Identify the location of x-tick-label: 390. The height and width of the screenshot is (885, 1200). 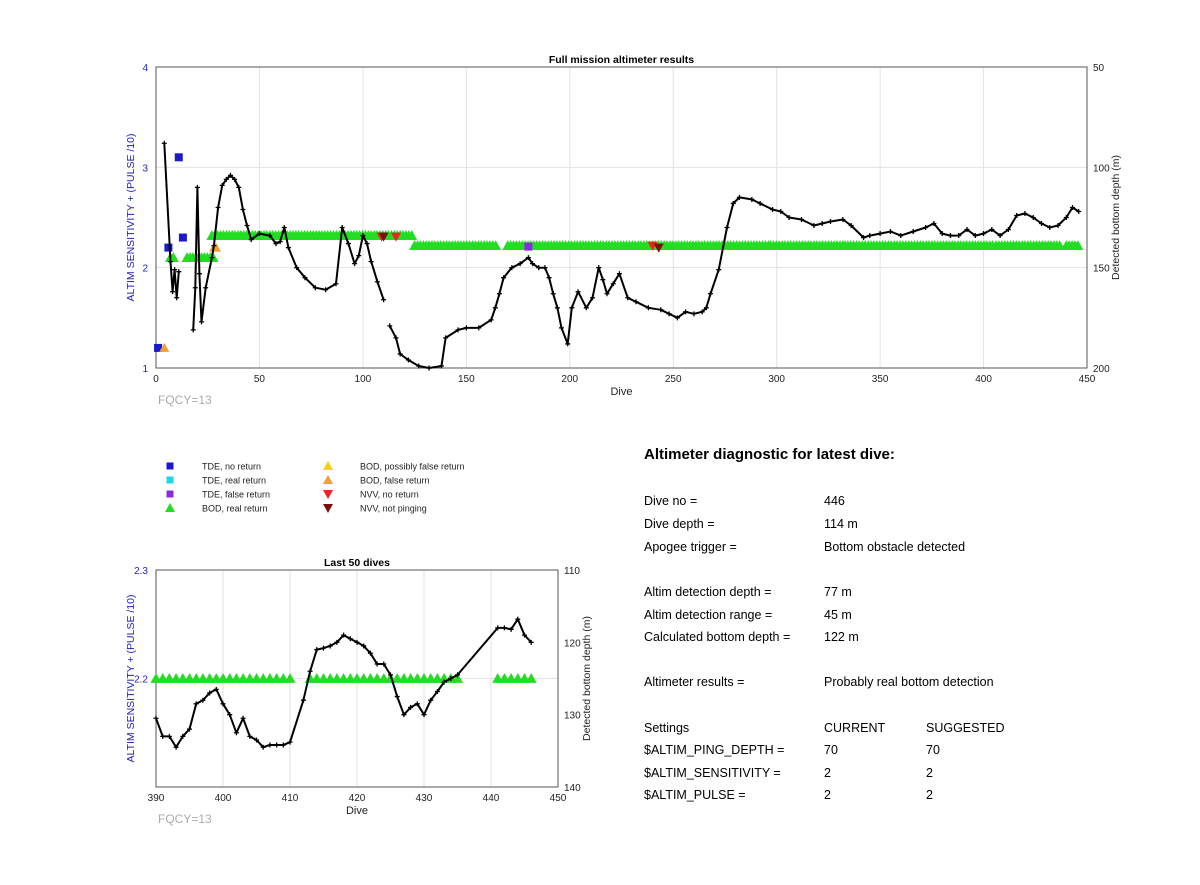
(156, 798).